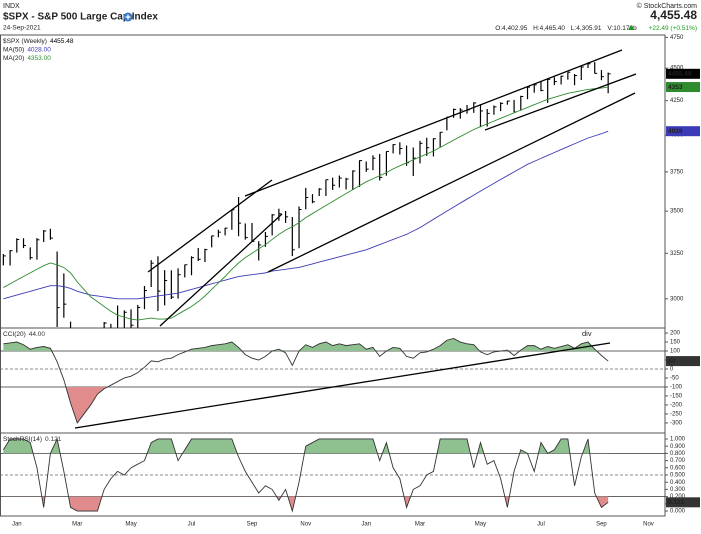  Describe the element at coordinates (22, 439) in the screenshot. I see `legend-name: StochRSI(14)` at that location.